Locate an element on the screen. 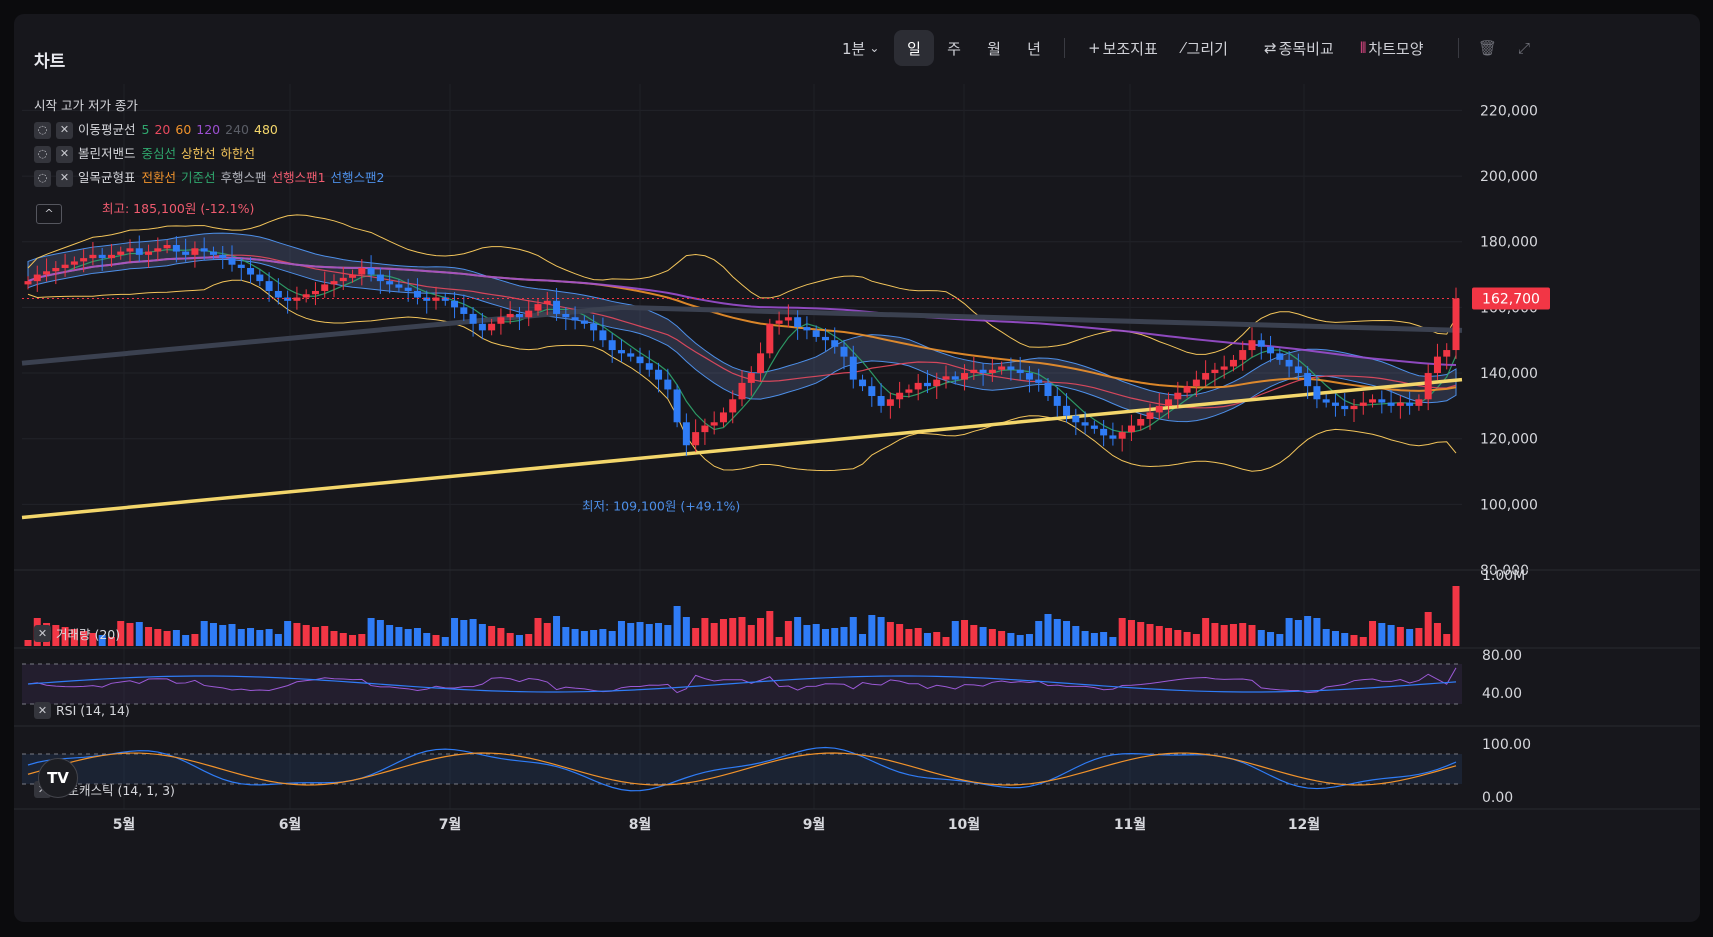 The width and height of the screenshot is (1713, 937). bollinger-upper is located at coordinates (742, 284).